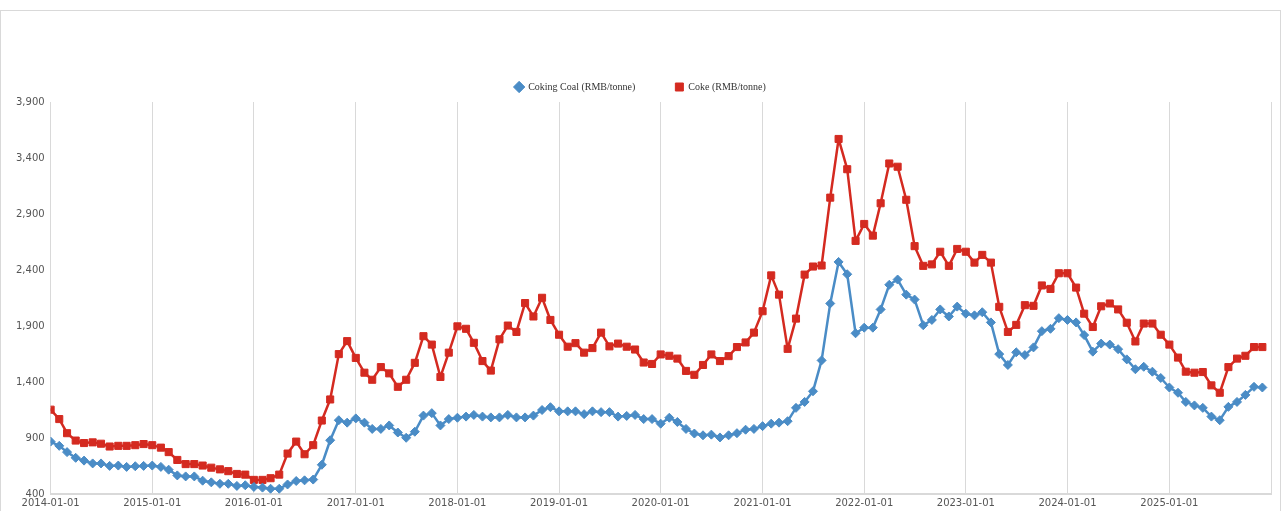 This screenshot has width=1282, height=512. Describe the element at coordinates (35, 437) in the screenshot. I see `y-tick-label: 900` at that location.